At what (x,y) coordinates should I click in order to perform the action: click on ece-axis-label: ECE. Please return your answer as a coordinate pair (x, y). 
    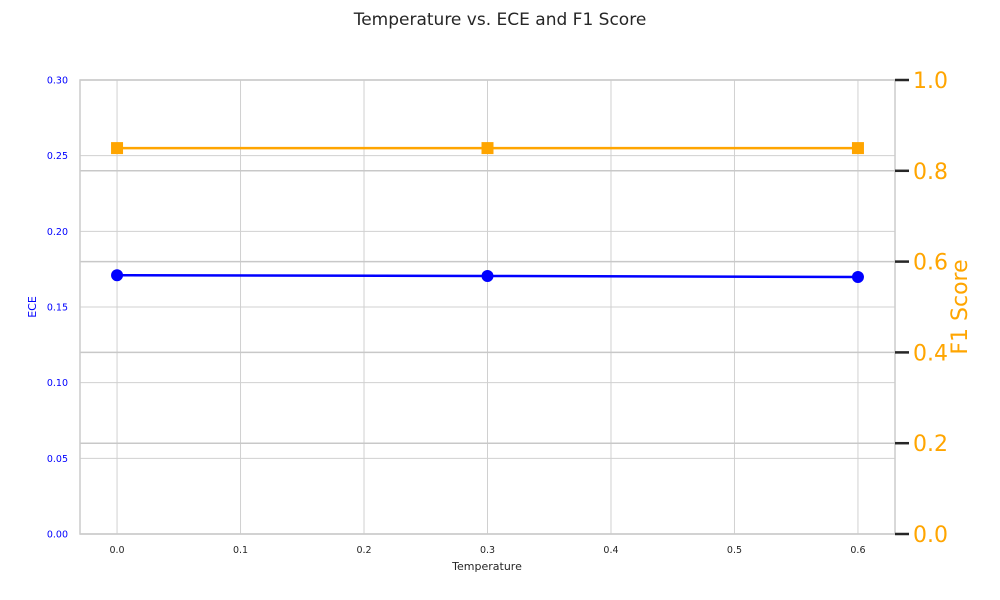
    Looking at the image, I should click on (32, 307).